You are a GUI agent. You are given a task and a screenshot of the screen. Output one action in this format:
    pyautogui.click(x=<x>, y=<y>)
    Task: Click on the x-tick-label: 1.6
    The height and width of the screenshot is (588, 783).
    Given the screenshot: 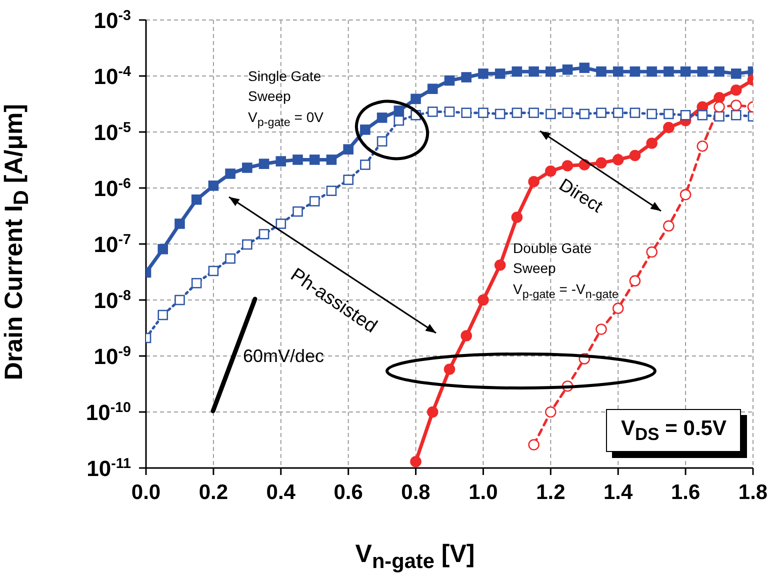 What is the action you would take?
    pyautogui.click(x=685, y=492)
    